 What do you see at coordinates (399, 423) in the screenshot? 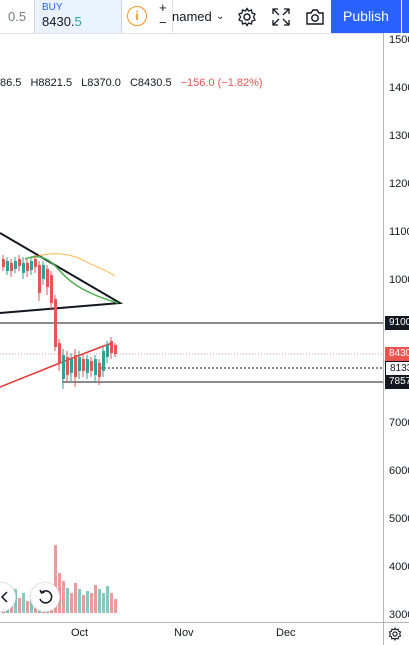
I see `price-label: 7000` at bounding box center [399, 423].